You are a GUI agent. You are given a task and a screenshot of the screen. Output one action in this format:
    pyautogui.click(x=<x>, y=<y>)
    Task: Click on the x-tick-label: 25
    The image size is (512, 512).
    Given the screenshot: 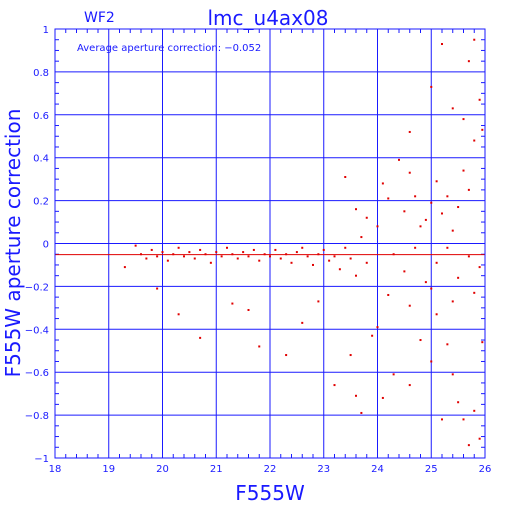 What is the action you would take?
    pyautogui.click(x=431, y=469)
    